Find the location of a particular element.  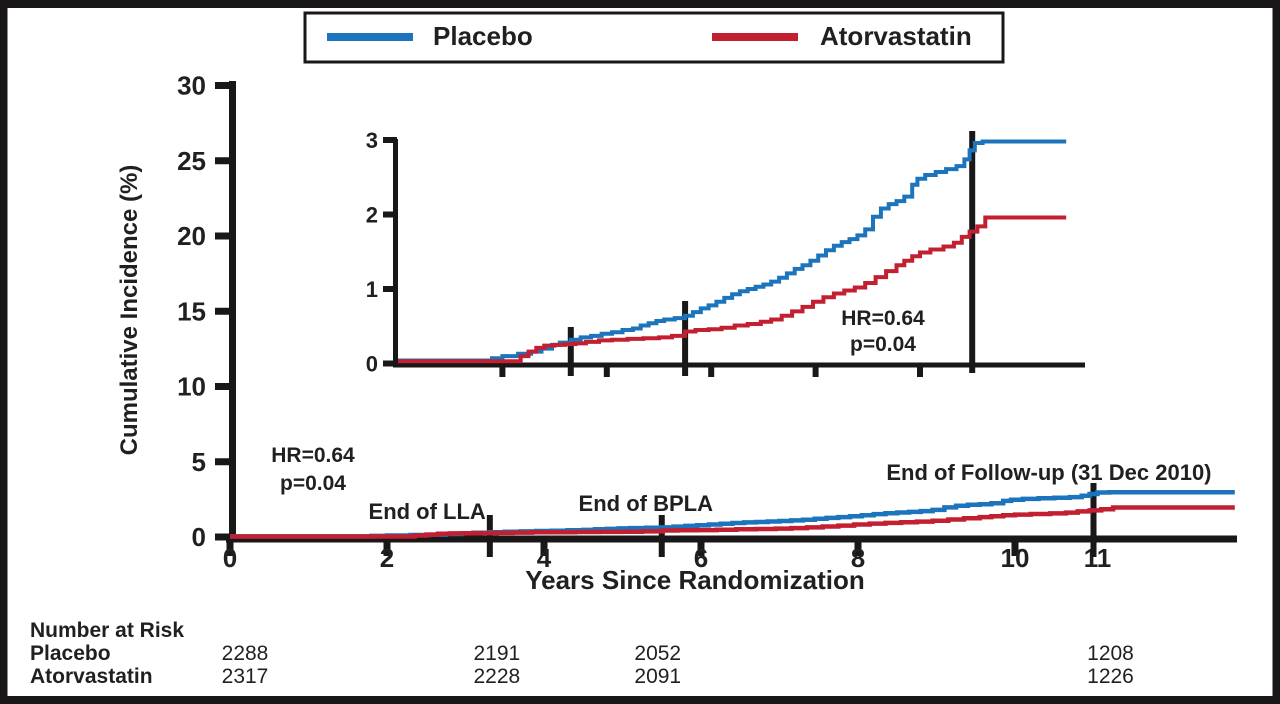

at-risk-title: Number at Risk is located at coordinates (107, 630).